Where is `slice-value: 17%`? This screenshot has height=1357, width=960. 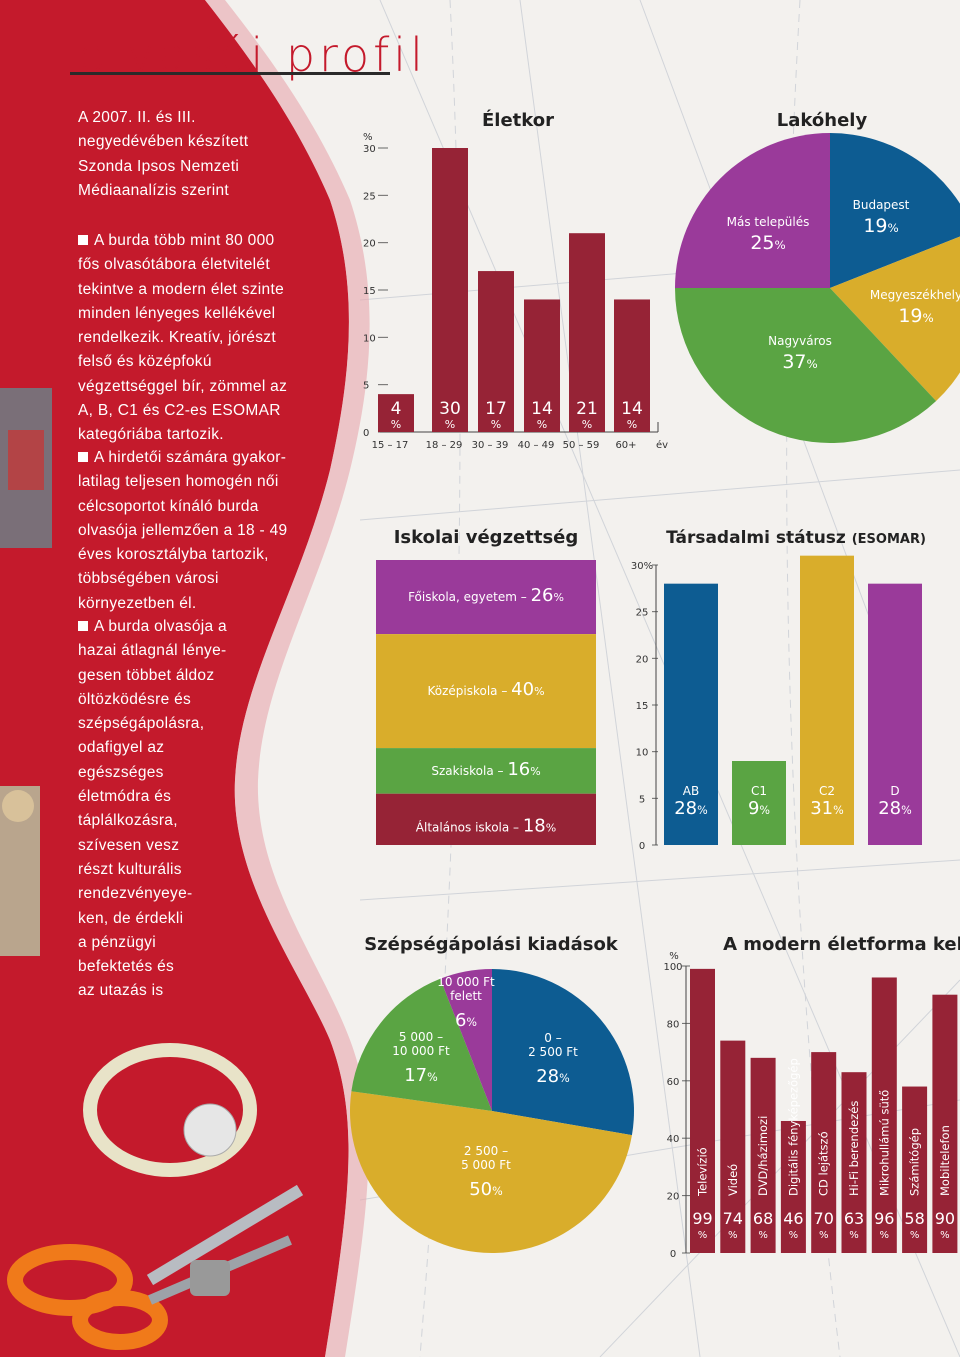
slice-value: 17% is located at coordinates (421, 1075).